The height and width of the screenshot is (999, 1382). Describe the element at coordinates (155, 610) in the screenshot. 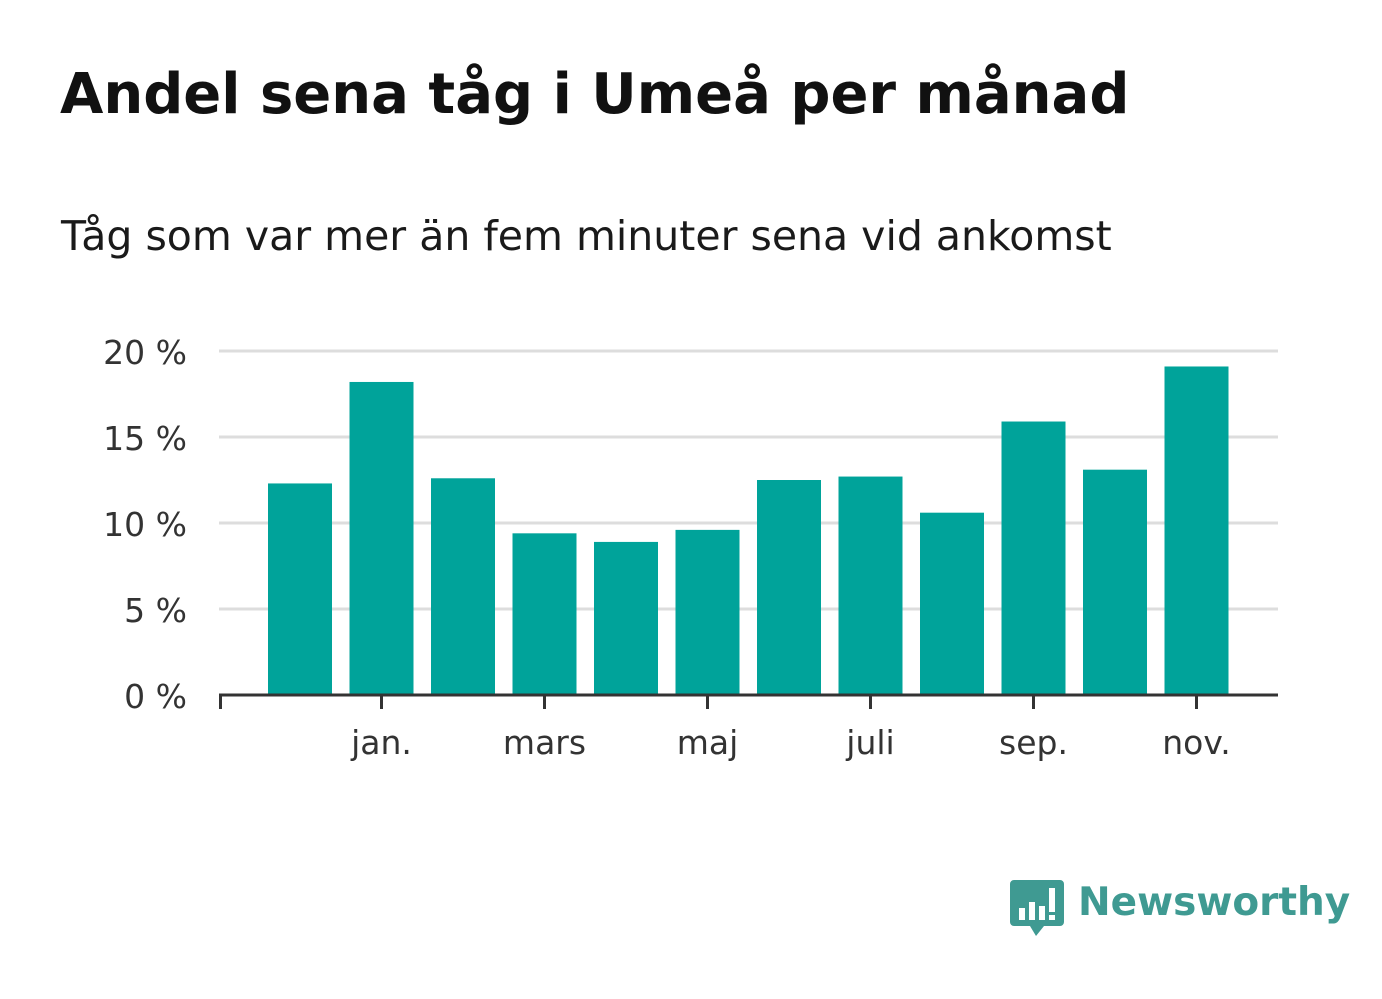

I see `y-tick-label: 5 %` at that location.